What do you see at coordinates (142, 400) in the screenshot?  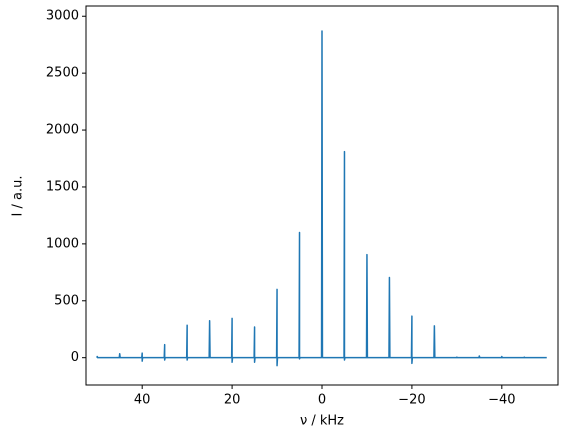 I see `x-tick-label: 40` at bounding box center [142, 400].